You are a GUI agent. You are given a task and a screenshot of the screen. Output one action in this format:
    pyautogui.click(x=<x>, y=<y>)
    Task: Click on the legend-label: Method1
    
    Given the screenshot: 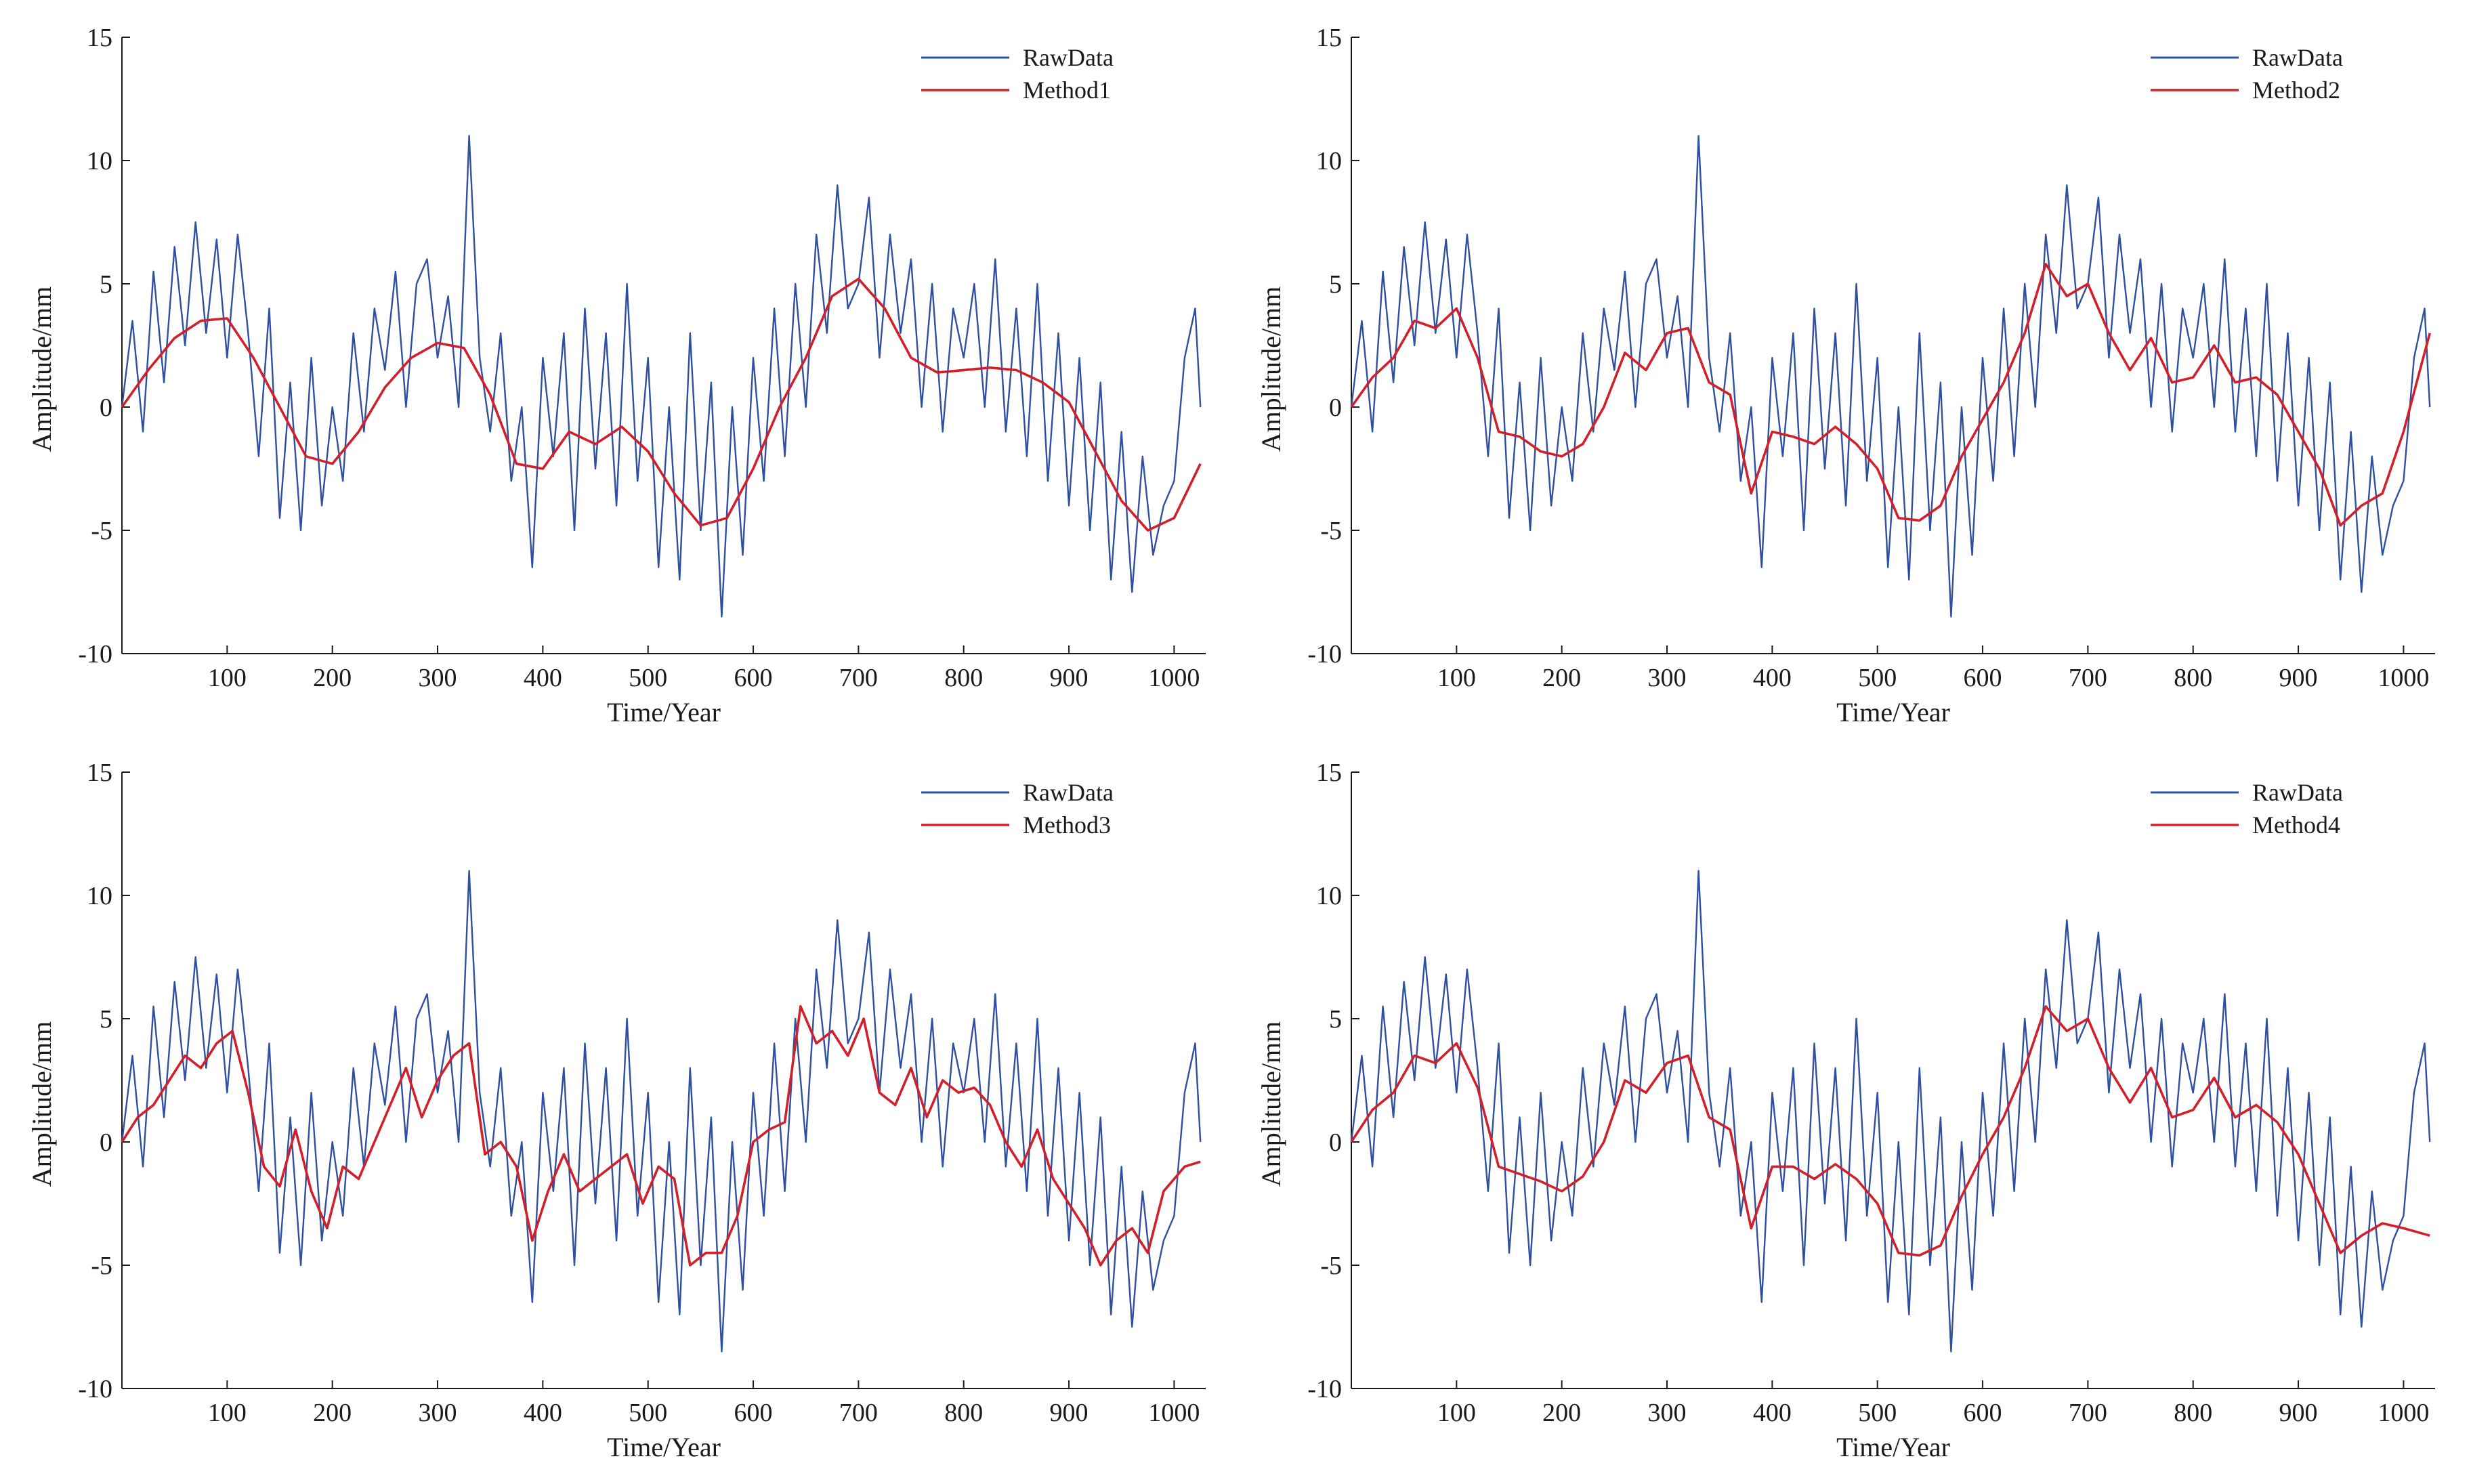 What is the action you would take?
    pyautogui.click(x=1067, y=90)
    